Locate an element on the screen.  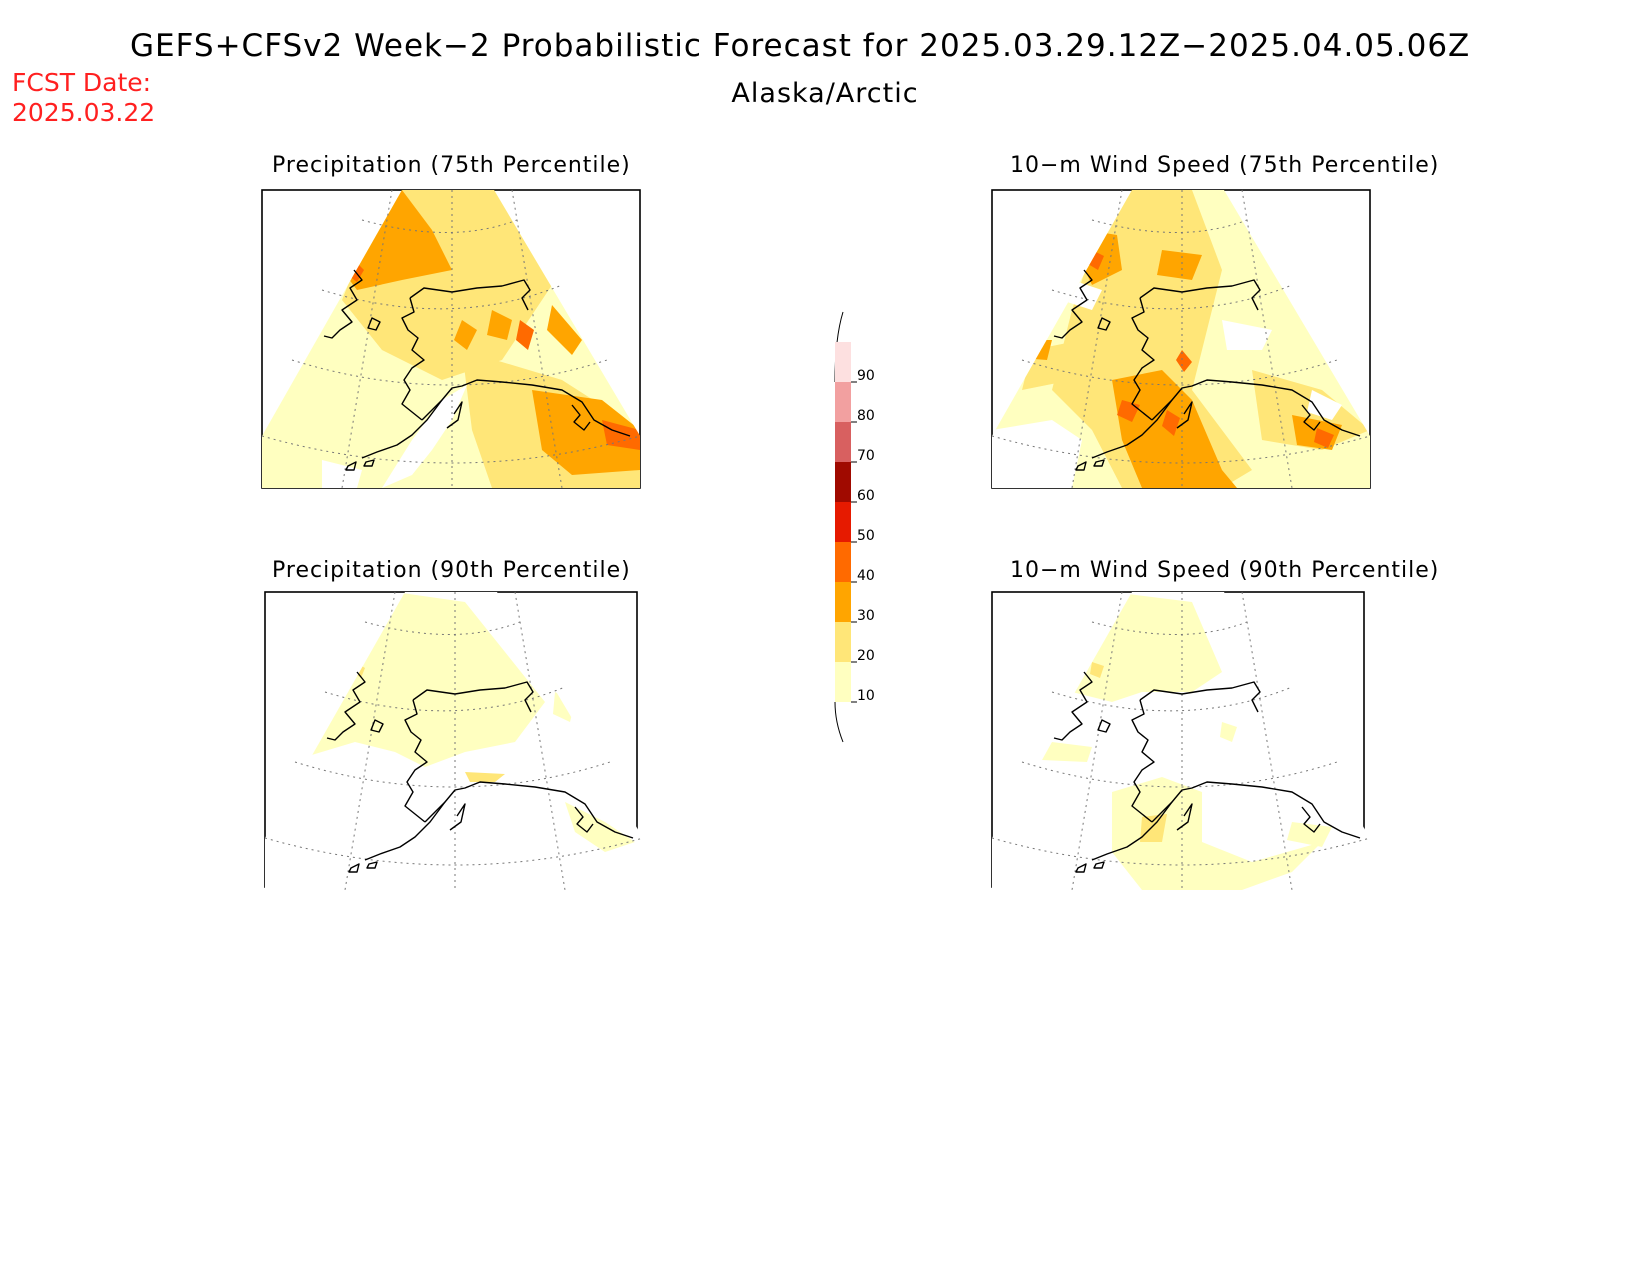
colorbar-label: 80 is located at coordinates (866, 416).